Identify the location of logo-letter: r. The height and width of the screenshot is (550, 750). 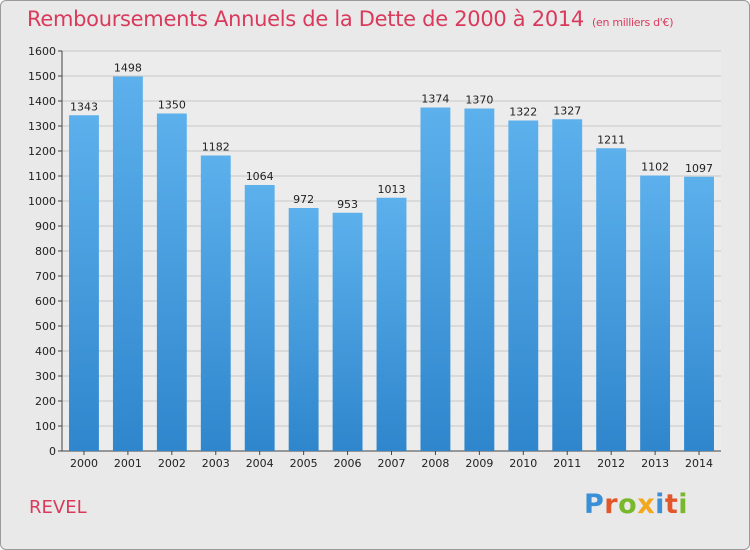
(611, 504).